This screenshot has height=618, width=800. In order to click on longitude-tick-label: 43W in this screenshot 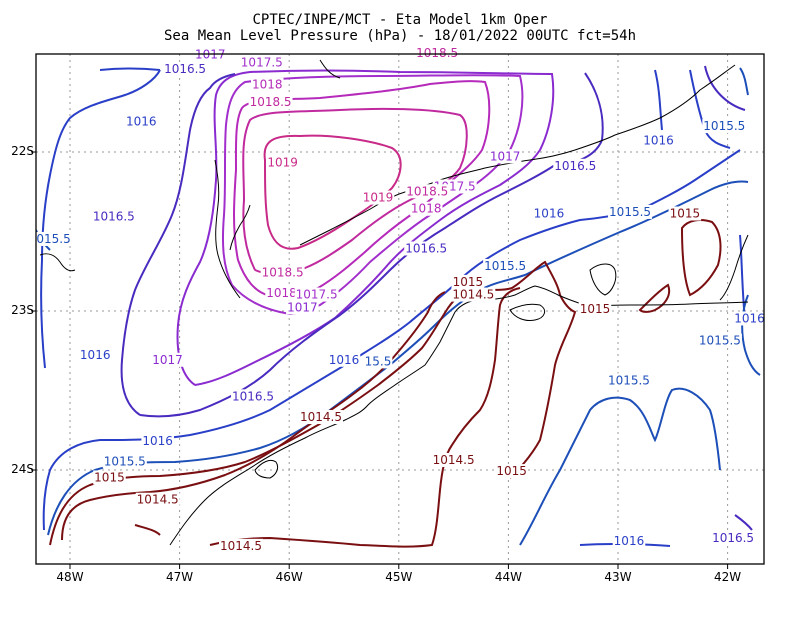, I will do `click(618, 577)`.